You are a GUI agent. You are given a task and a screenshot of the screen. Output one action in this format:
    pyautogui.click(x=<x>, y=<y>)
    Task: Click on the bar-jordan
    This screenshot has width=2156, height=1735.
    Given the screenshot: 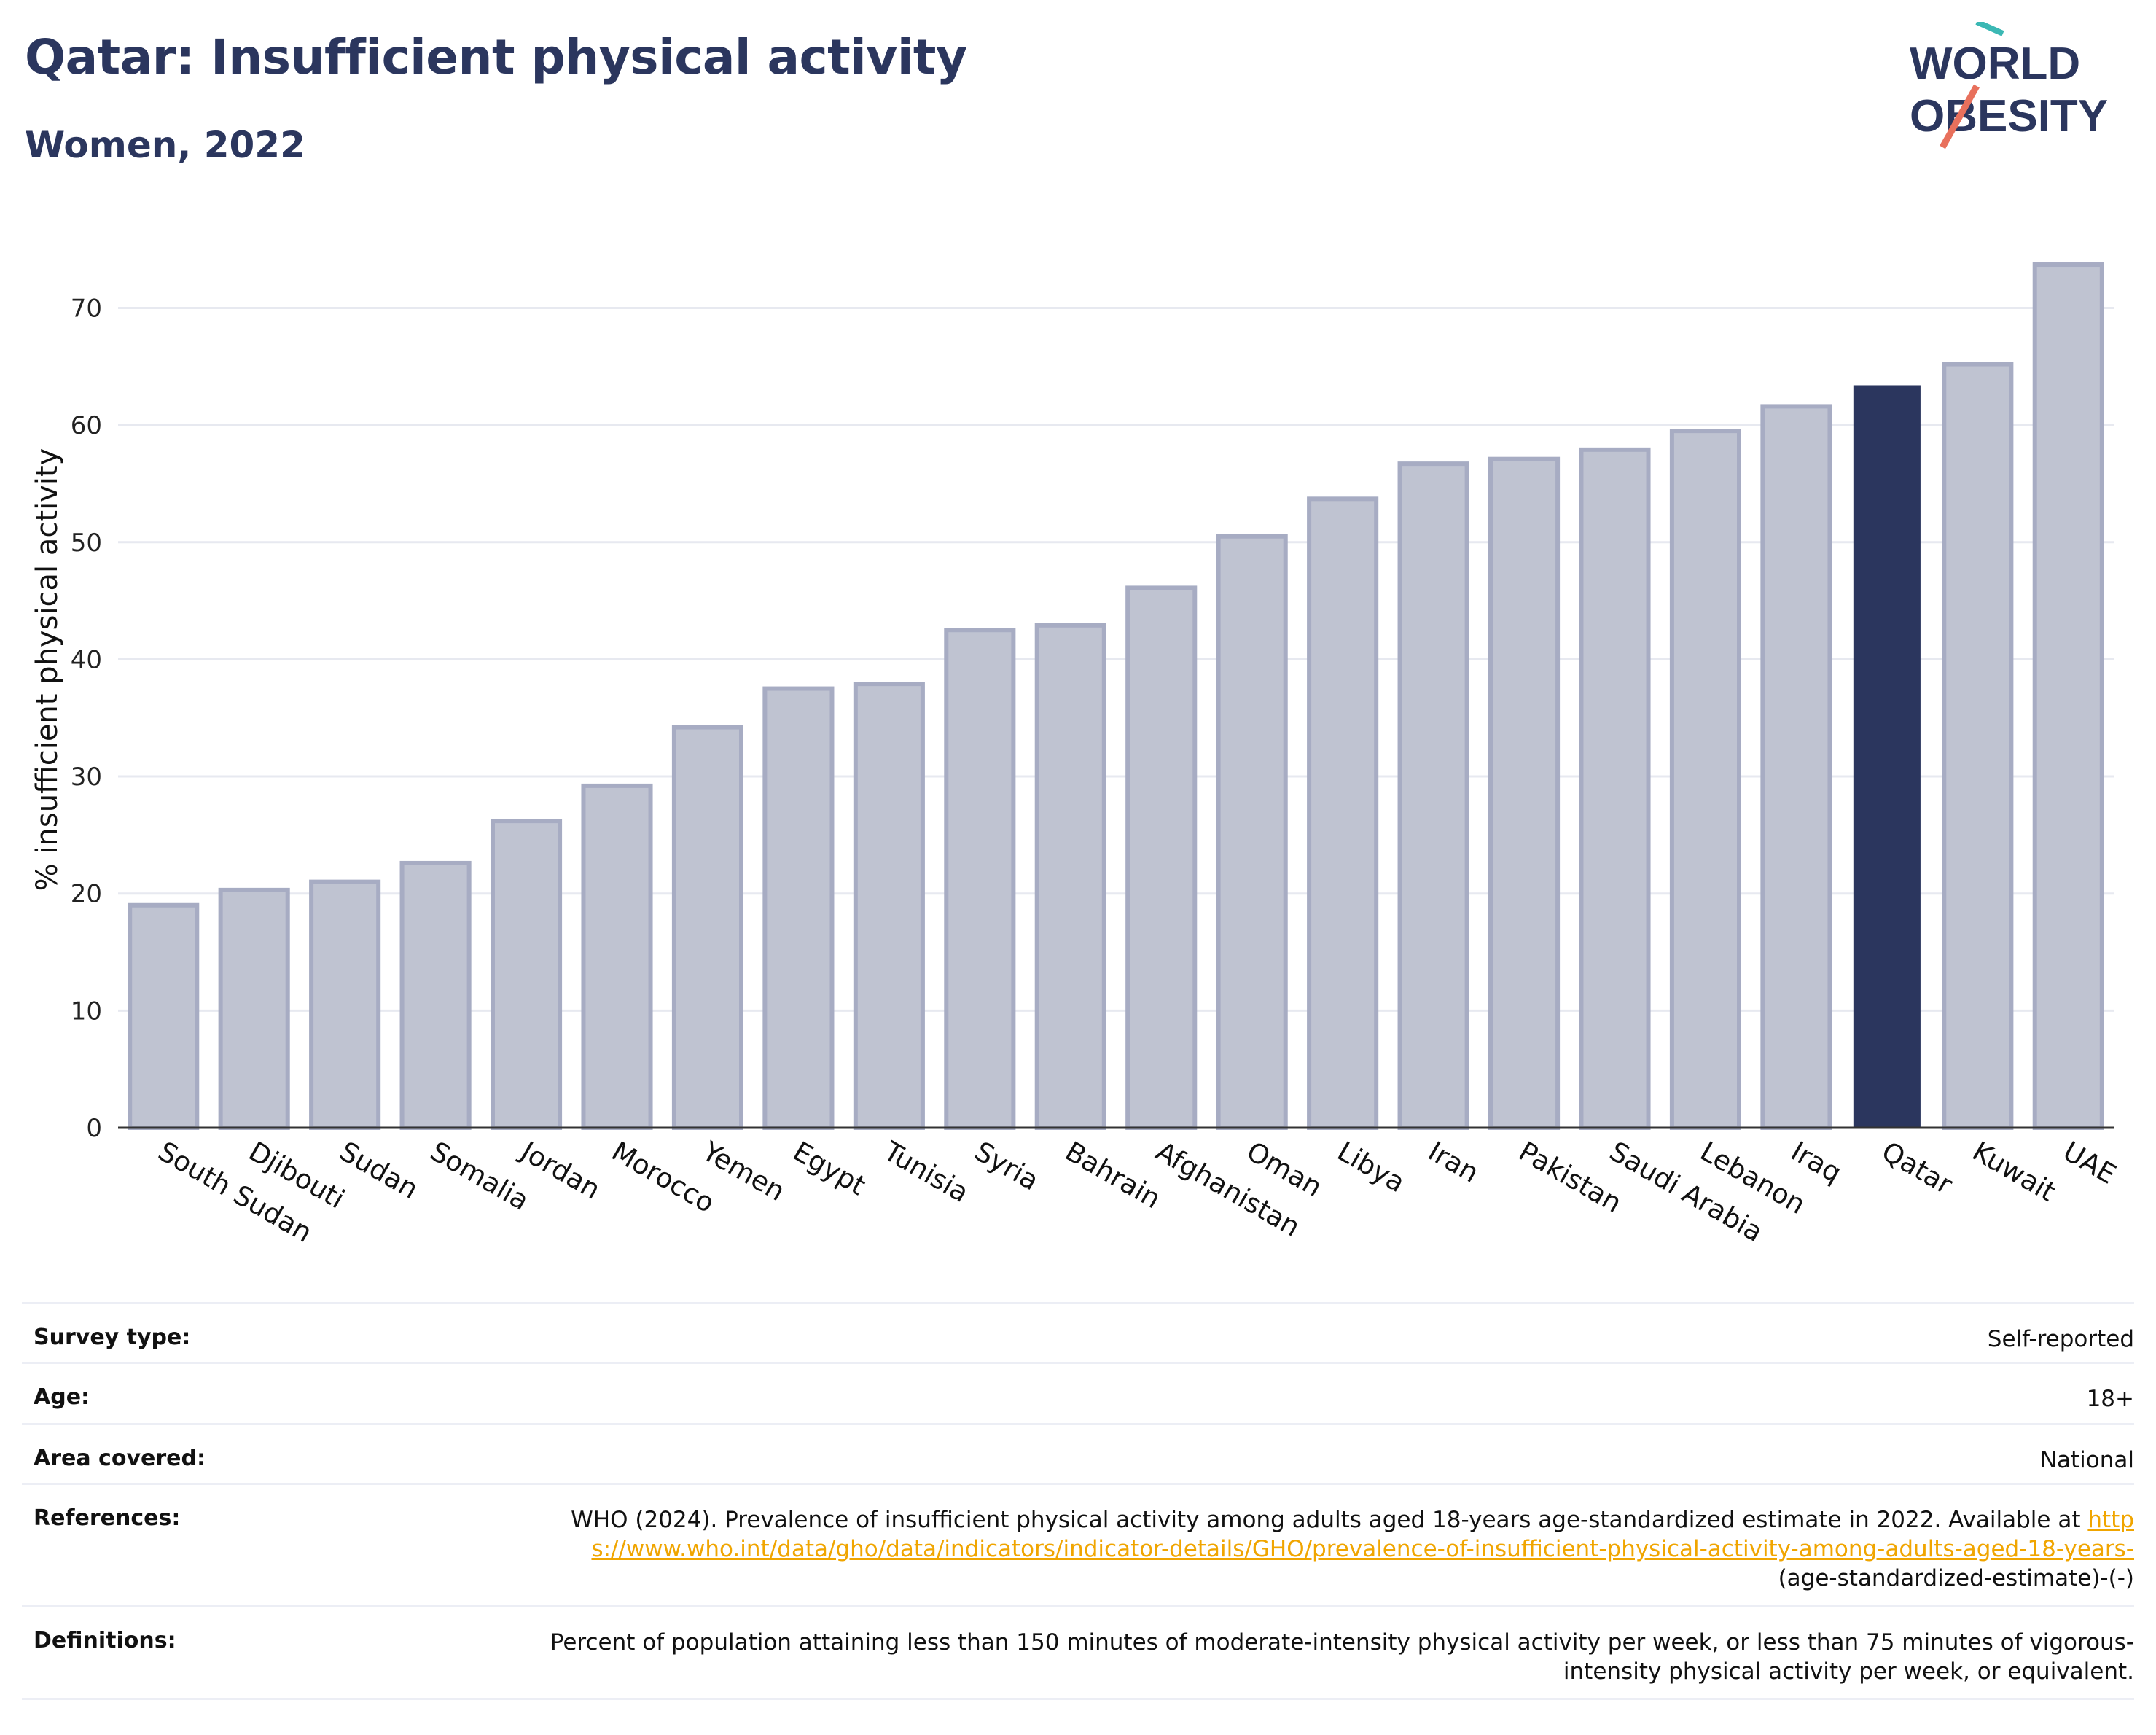 What is the action you would take?
    pyautogui.click(x=527, y=974)
    